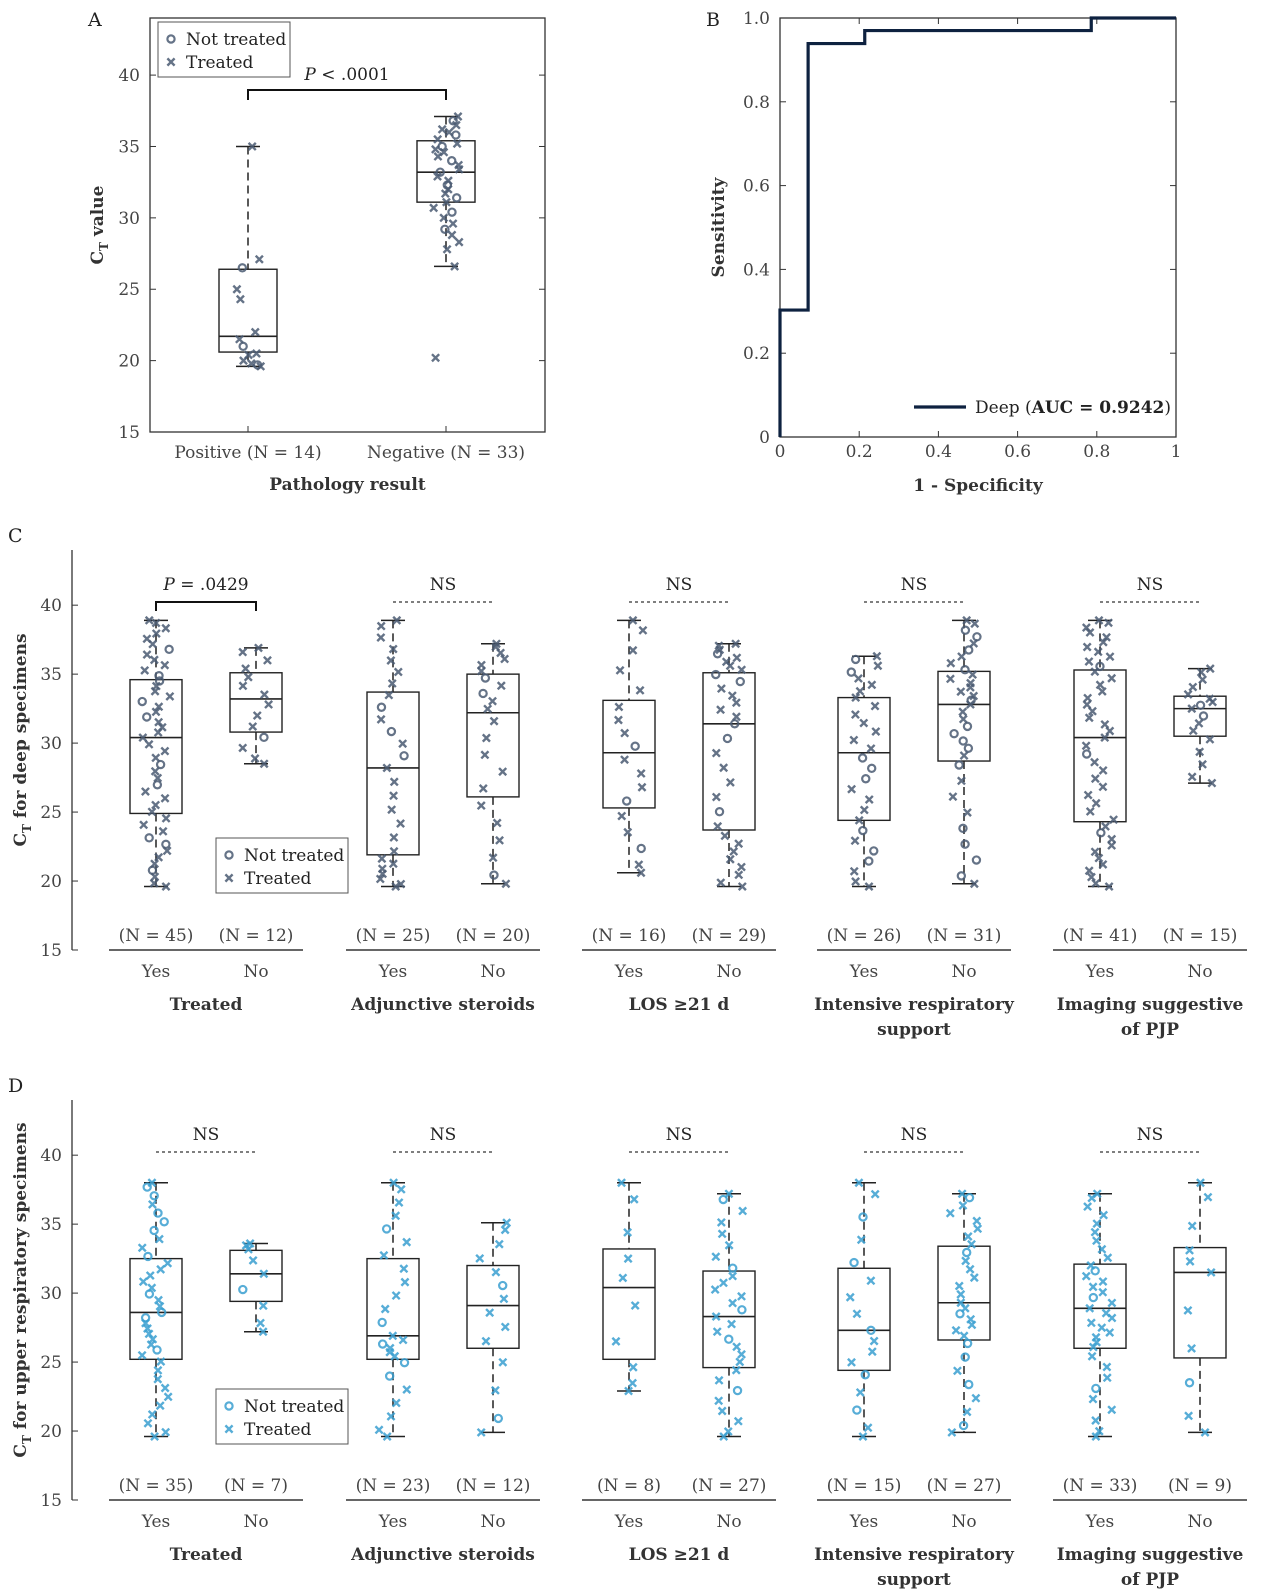 This screenshot has height=1595, width=1277. What do you see at coordinates (1096, 452) in the screenshot?
I see `x-tick-label: 0.8` at bounding box center [1096, 452].